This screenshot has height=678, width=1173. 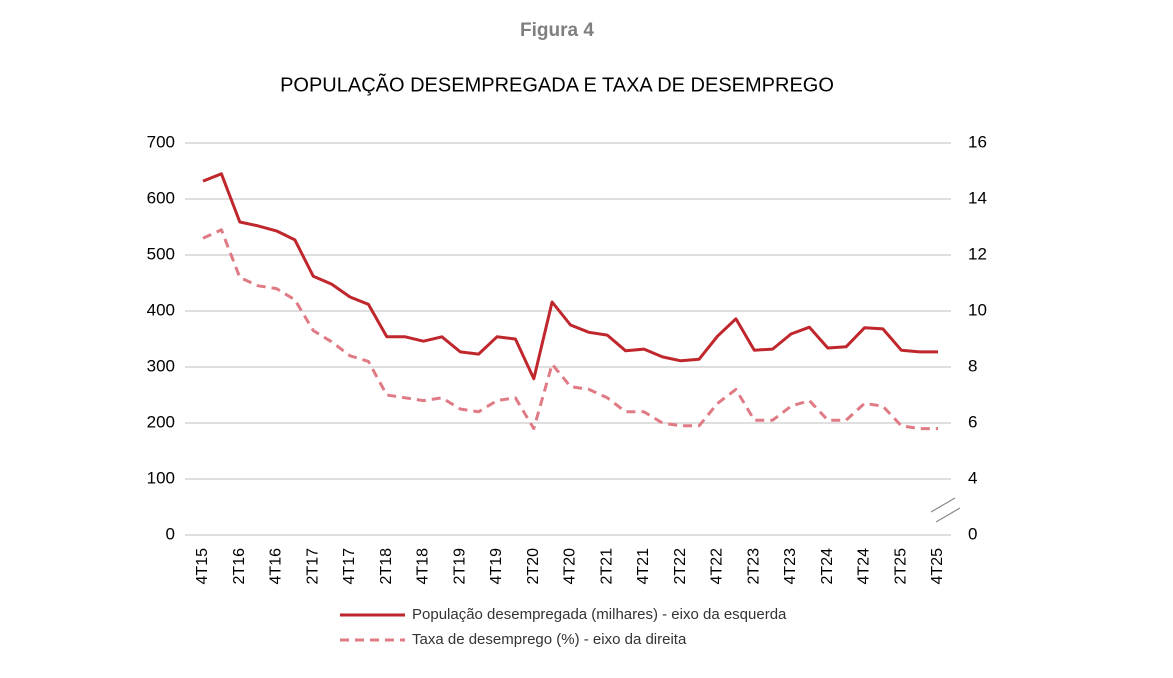 I want to click on y2-tick-label: 10, so click(x=977, y=309).